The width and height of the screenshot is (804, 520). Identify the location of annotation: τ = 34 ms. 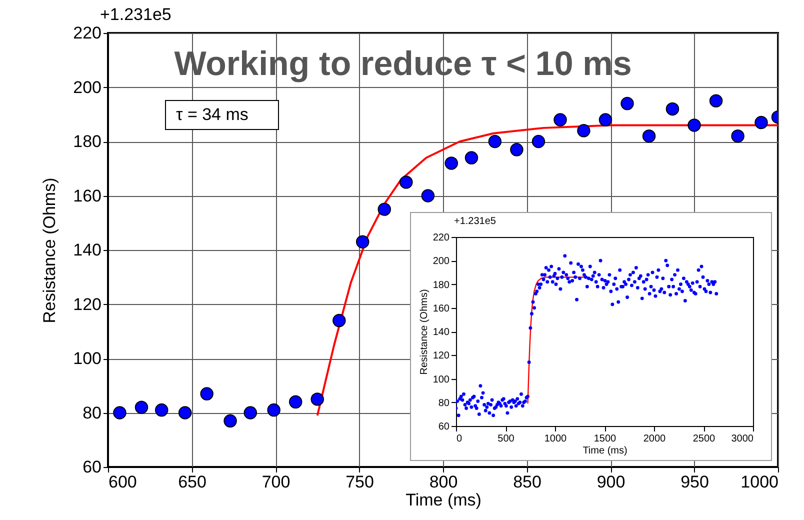
(222, 115).